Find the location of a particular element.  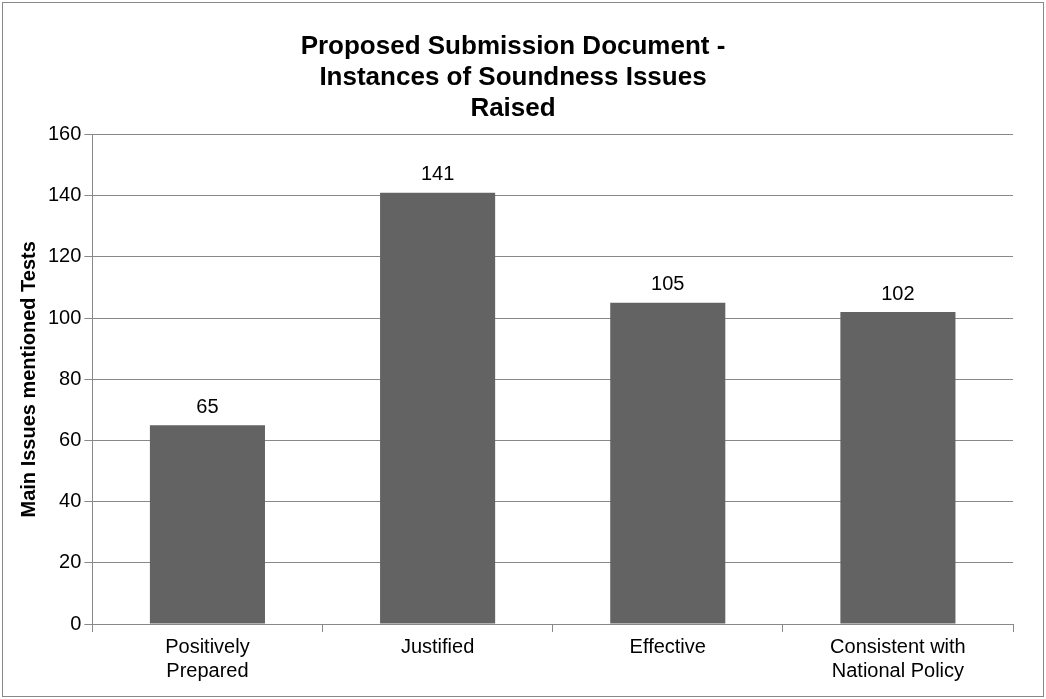

chart-title: Proposed Submission Document - Instances of Soundness Issues Raised is located at coordinates (513, 76).